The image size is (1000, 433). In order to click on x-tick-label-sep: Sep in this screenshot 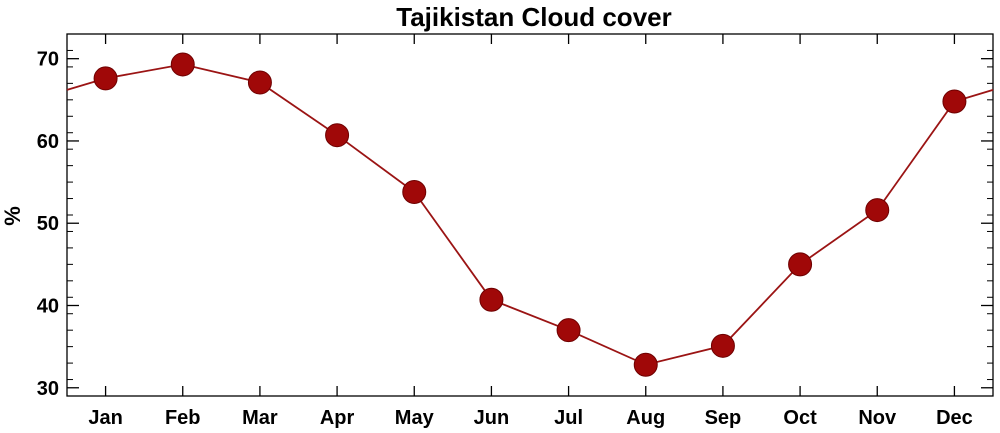, I will do `click(723, 418)`.